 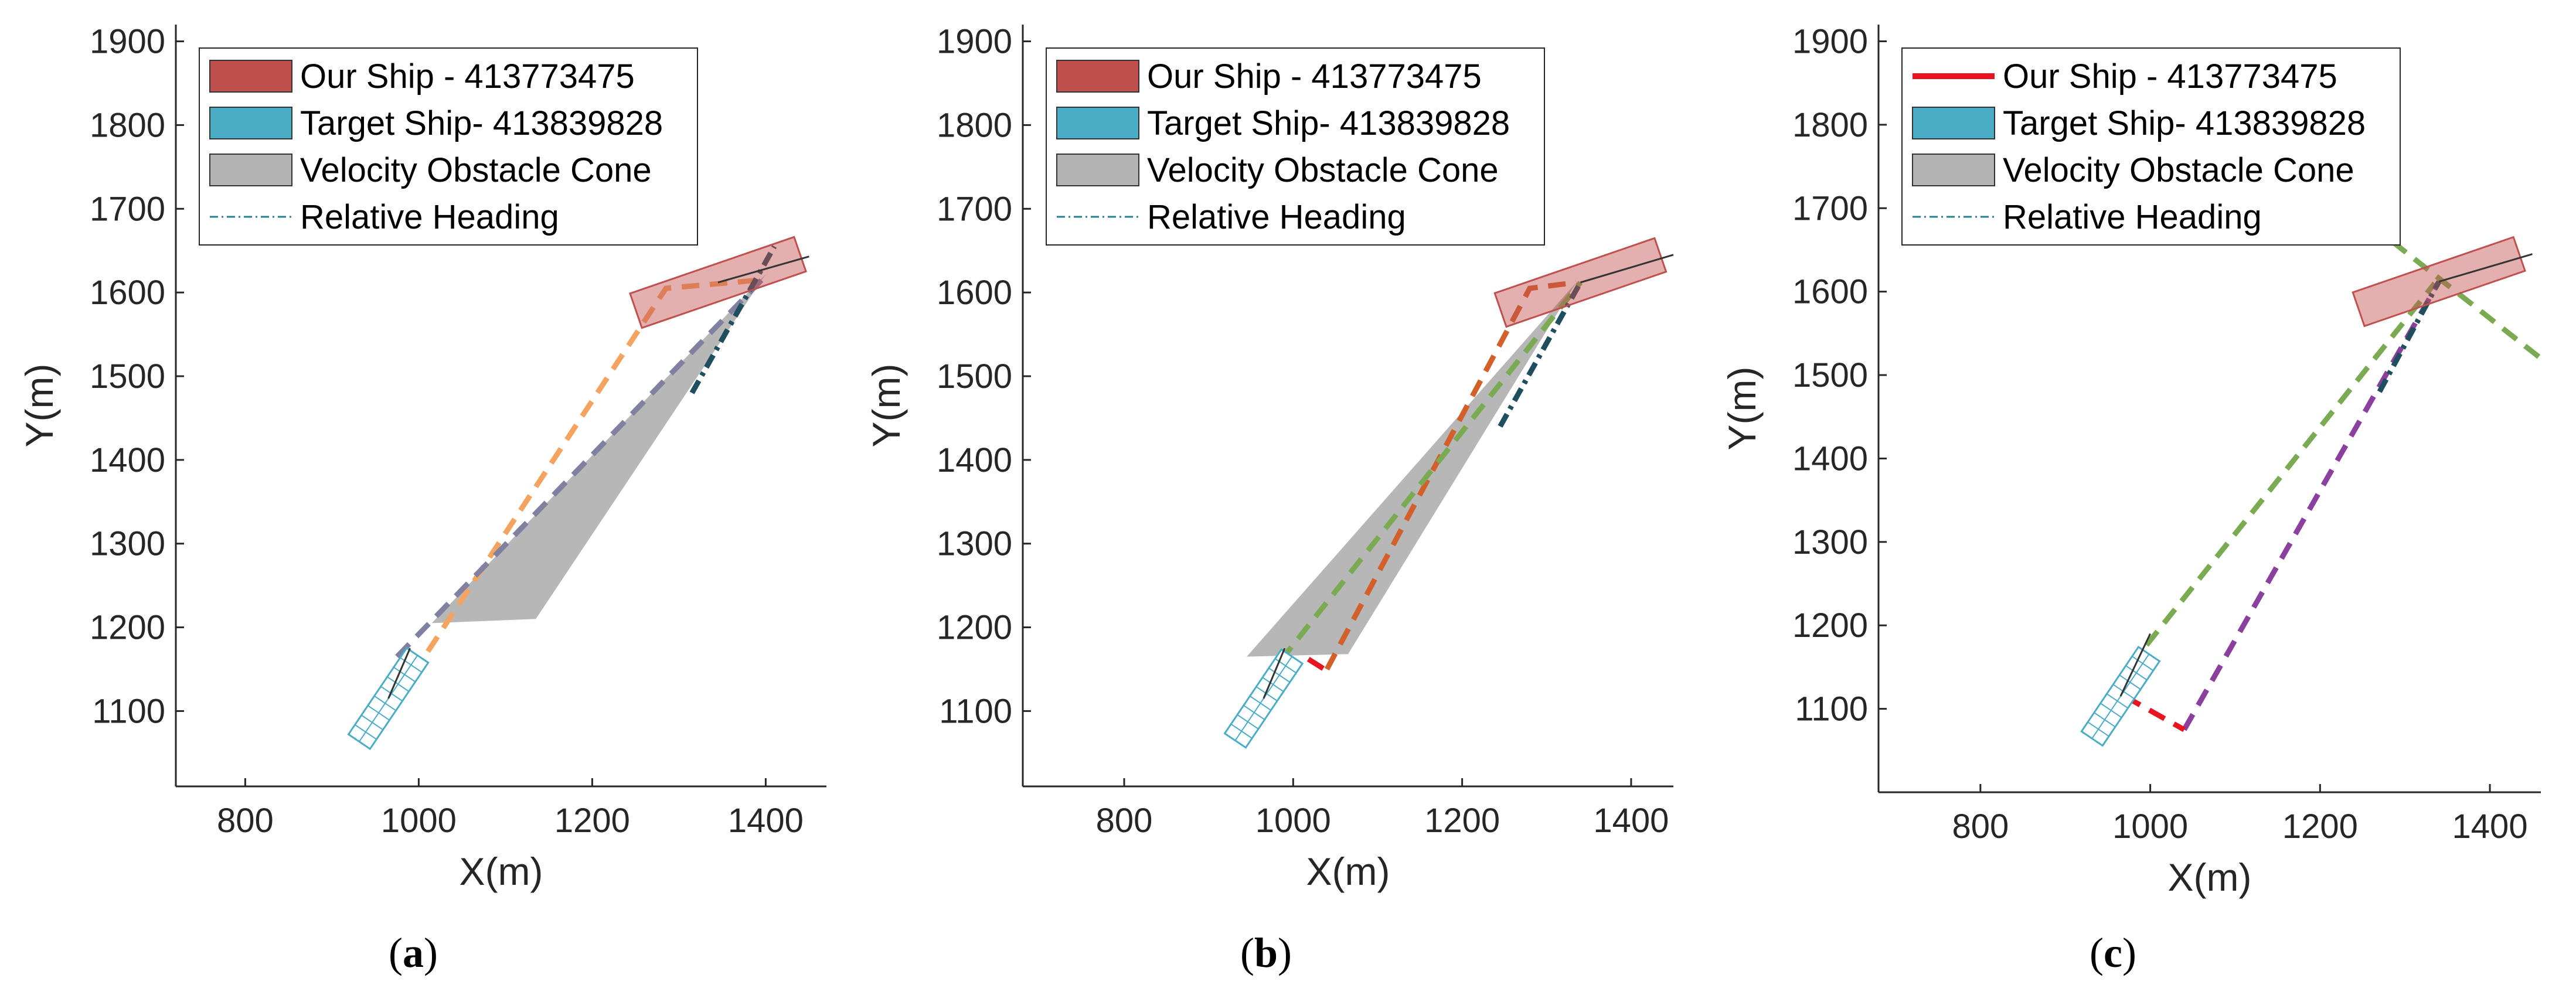 I want to click on panel-label-letter: c, so click(x=2113, y=952).